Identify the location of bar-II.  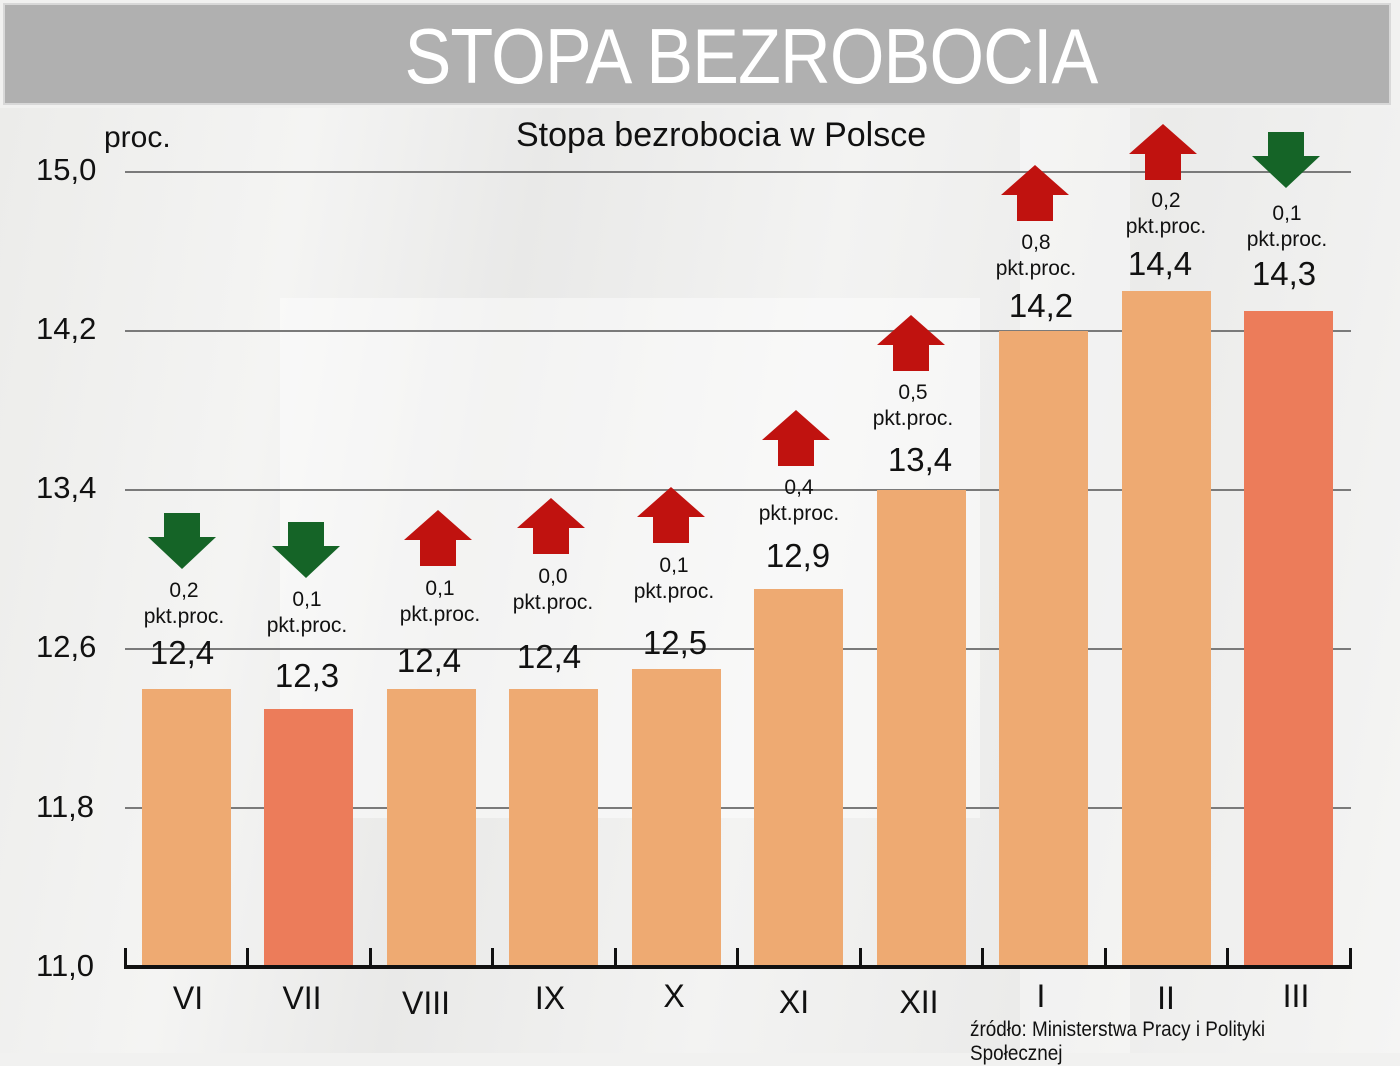
(1166, 629).